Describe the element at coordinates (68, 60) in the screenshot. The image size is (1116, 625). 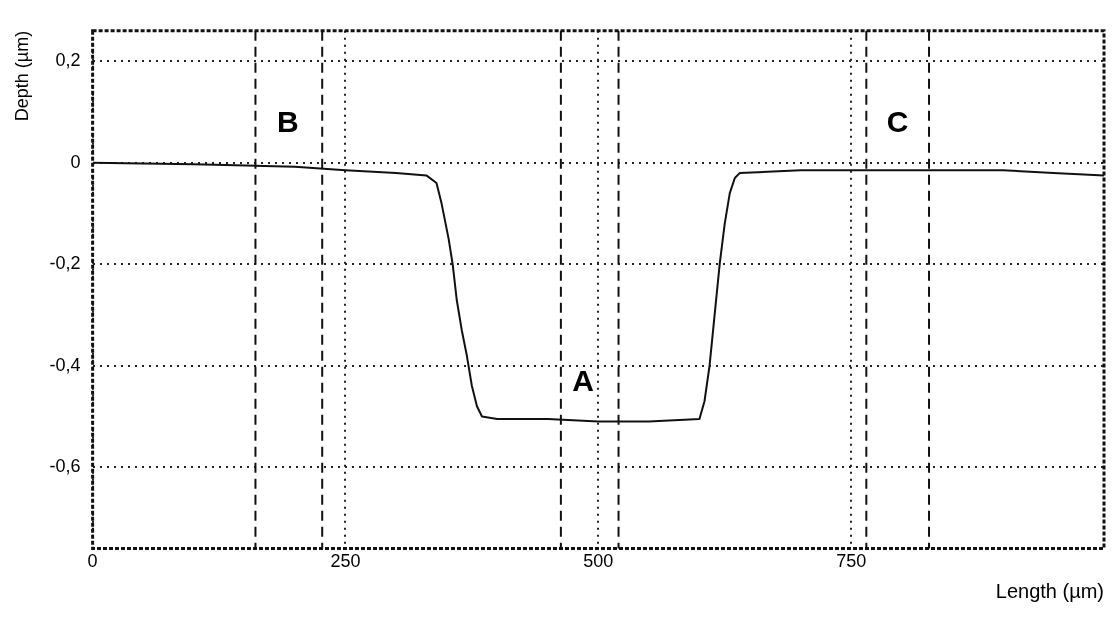
I see `y-tick-label: 0,2` at that location.